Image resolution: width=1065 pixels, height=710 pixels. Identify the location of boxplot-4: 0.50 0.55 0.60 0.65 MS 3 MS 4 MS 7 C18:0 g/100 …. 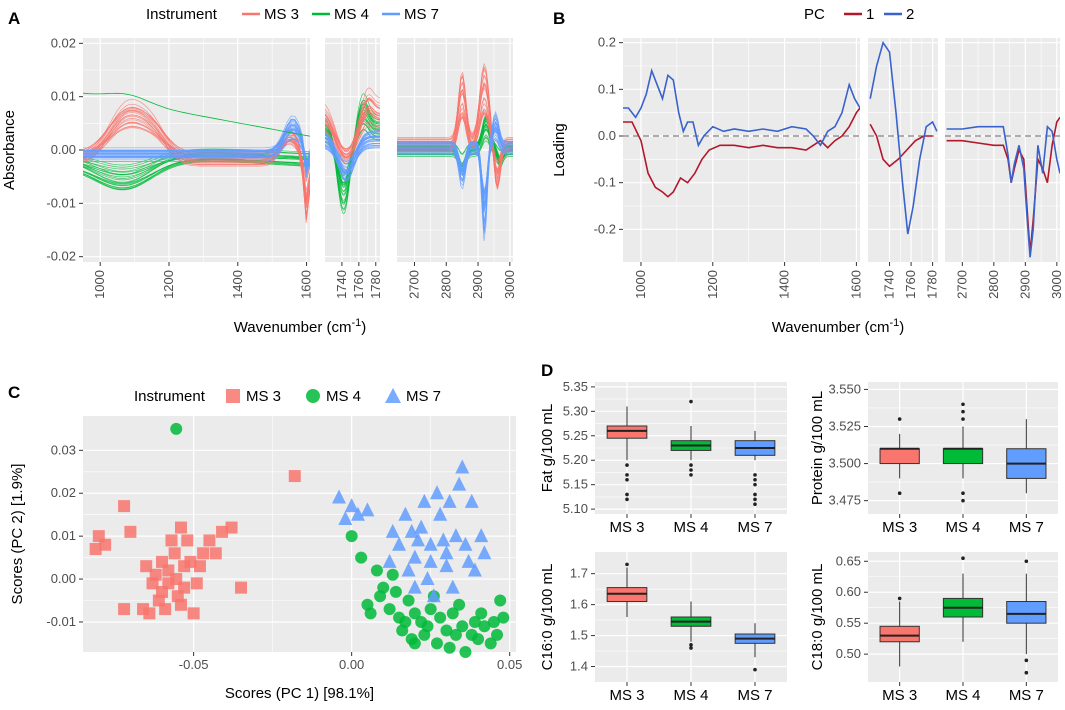
(933, 628).